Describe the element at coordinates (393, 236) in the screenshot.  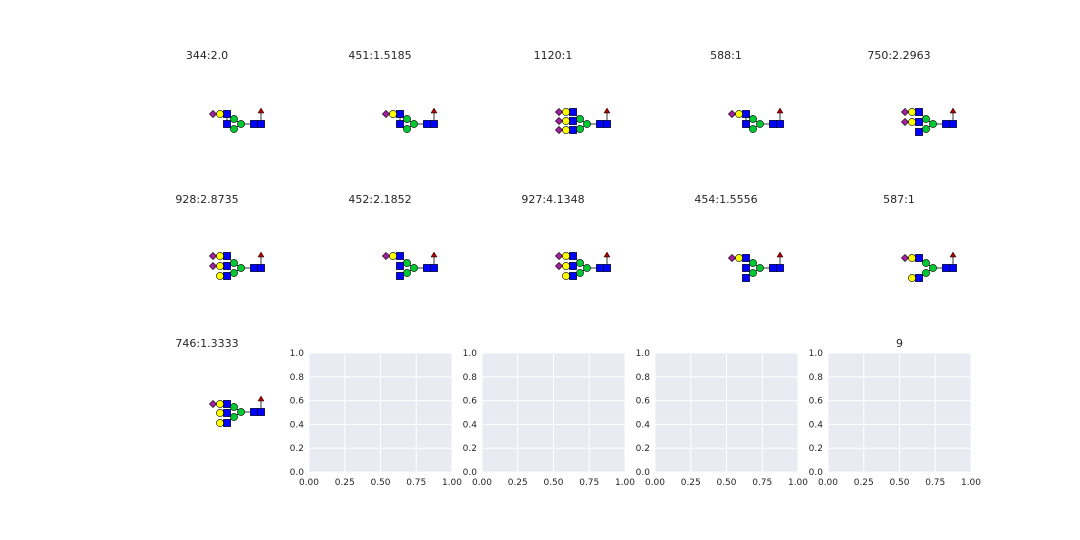
I see `glycan-panel: 452:2.1852` at that location.